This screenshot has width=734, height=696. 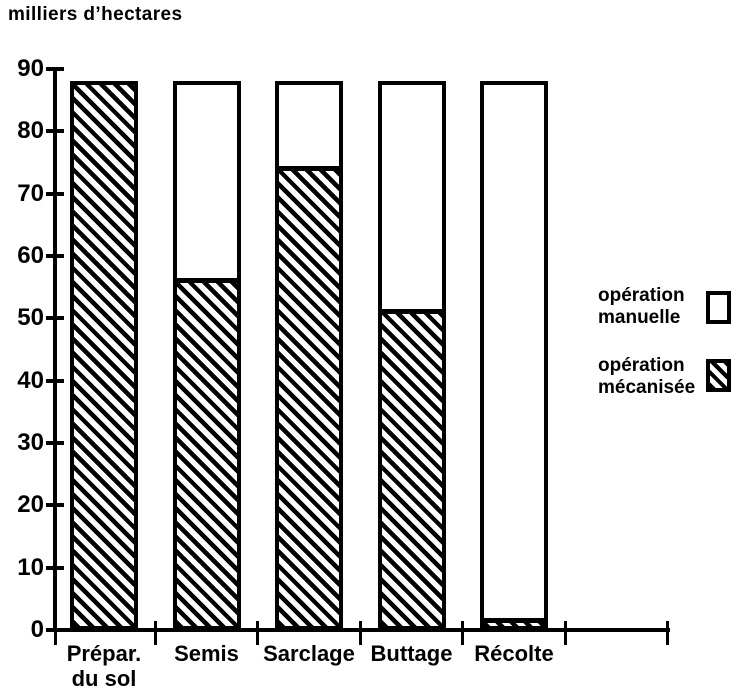 I want to click on y-axis-tick-label: 80, so click(x=30, y=131).